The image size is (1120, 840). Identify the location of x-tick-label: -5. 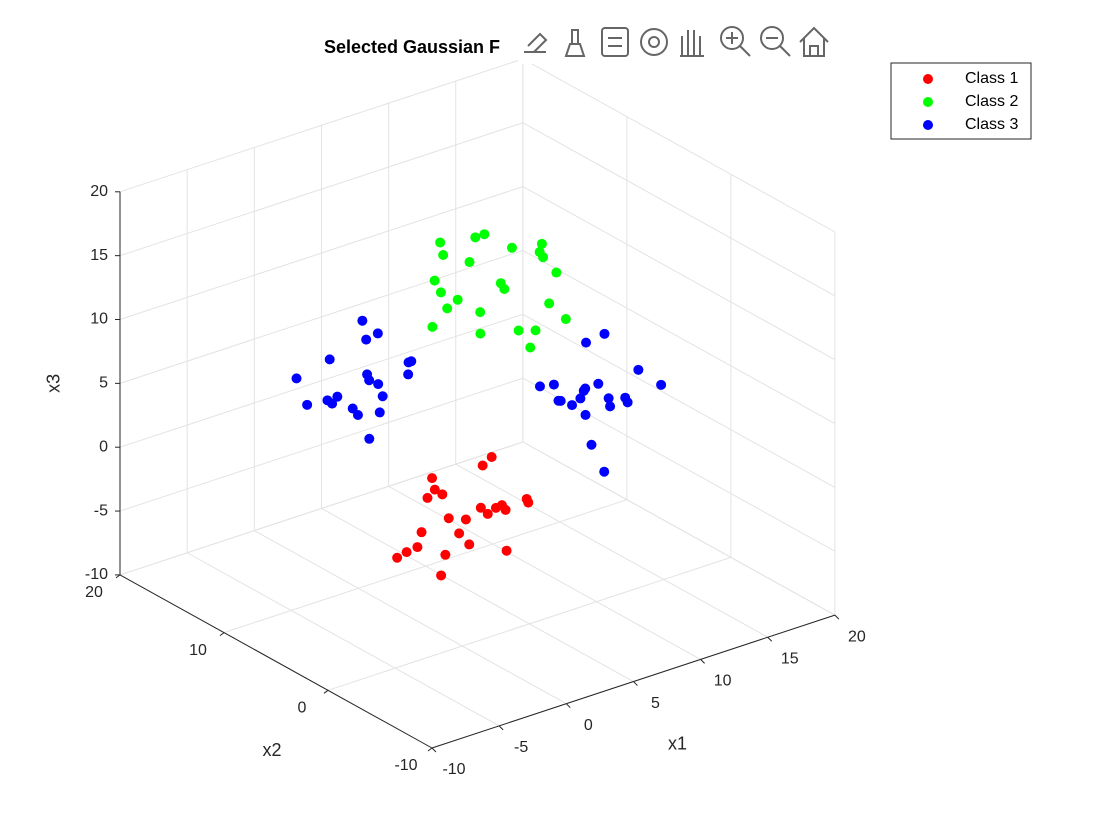
(521, 747).